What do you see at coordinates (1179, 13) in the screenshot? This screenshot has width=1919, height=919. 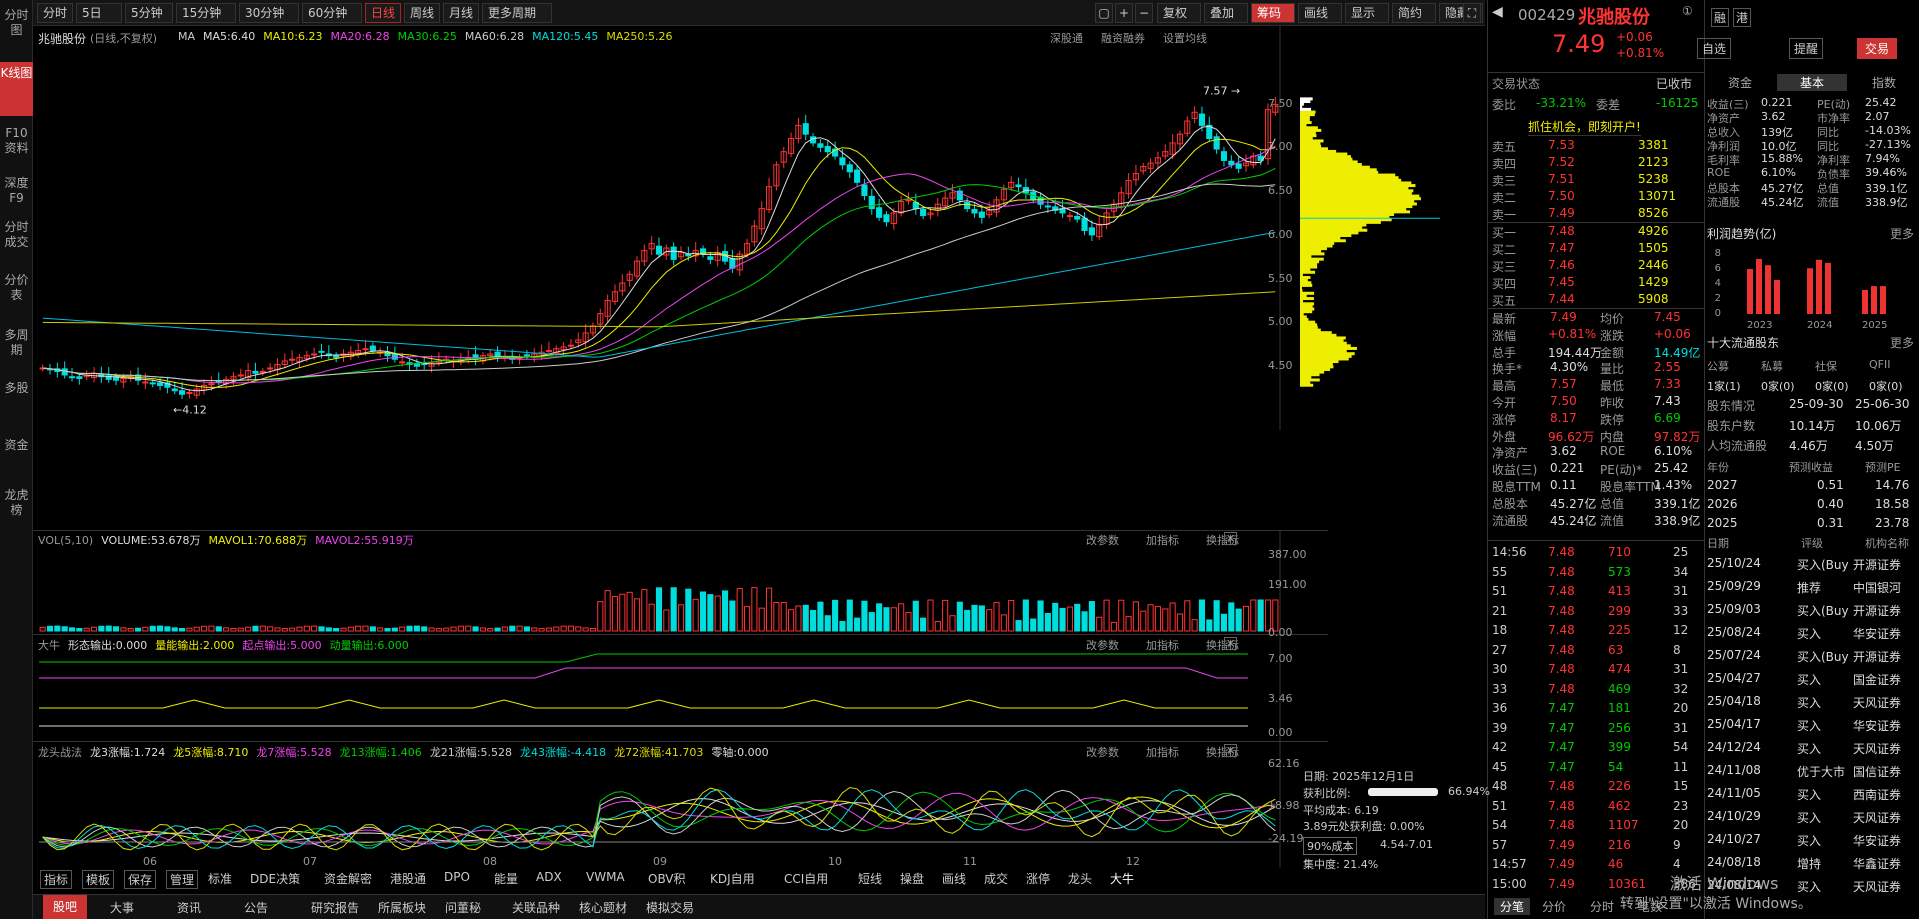 I see `toolbar-button-0: 复权` at bounding box center [1179, 13].